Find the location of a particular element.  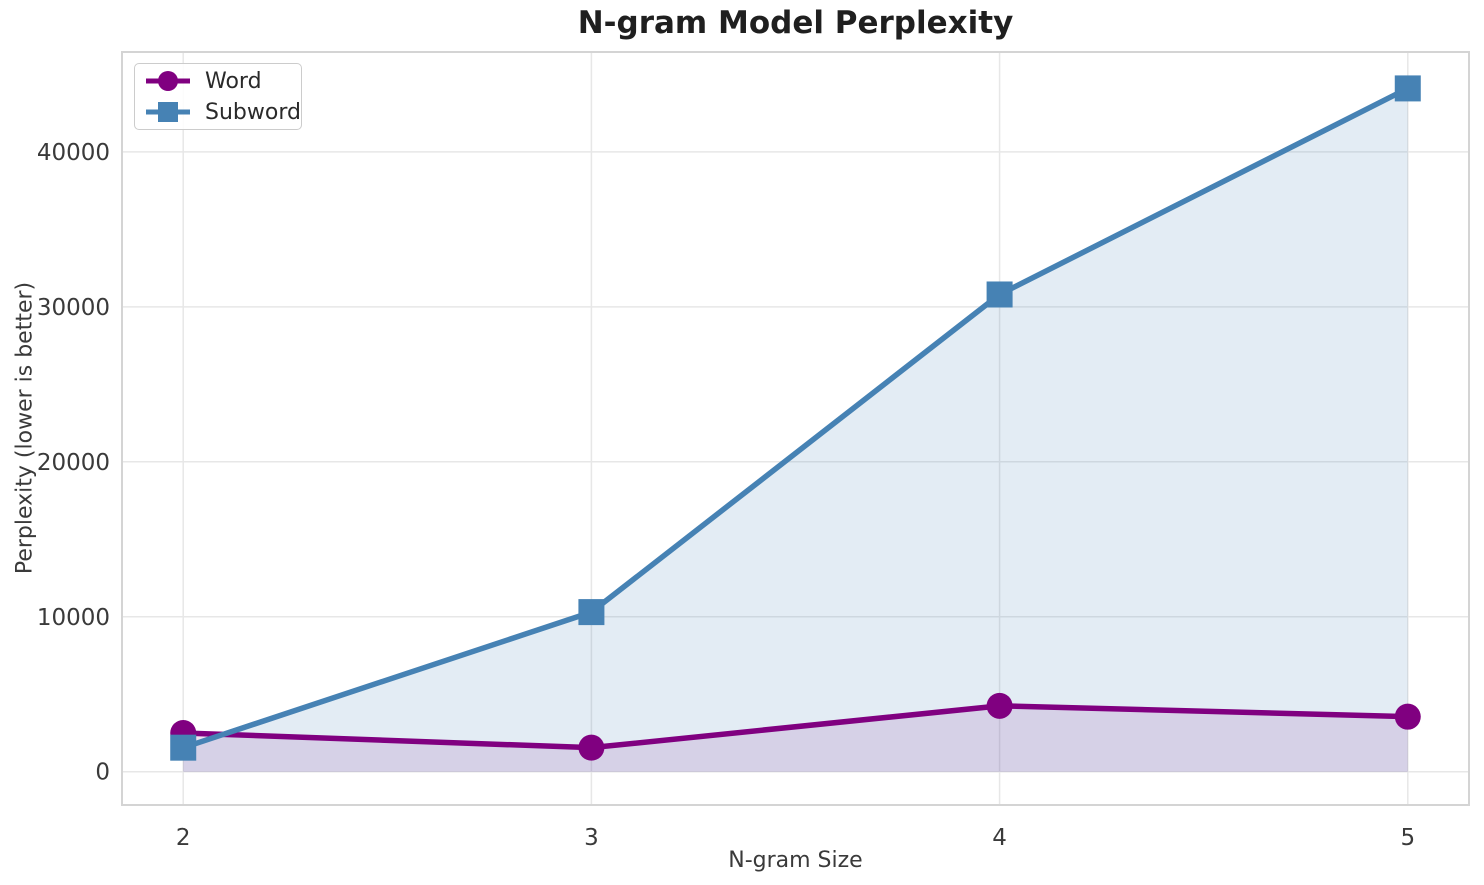

y-tick-label: 30000 is located at coordinates (73, 308).